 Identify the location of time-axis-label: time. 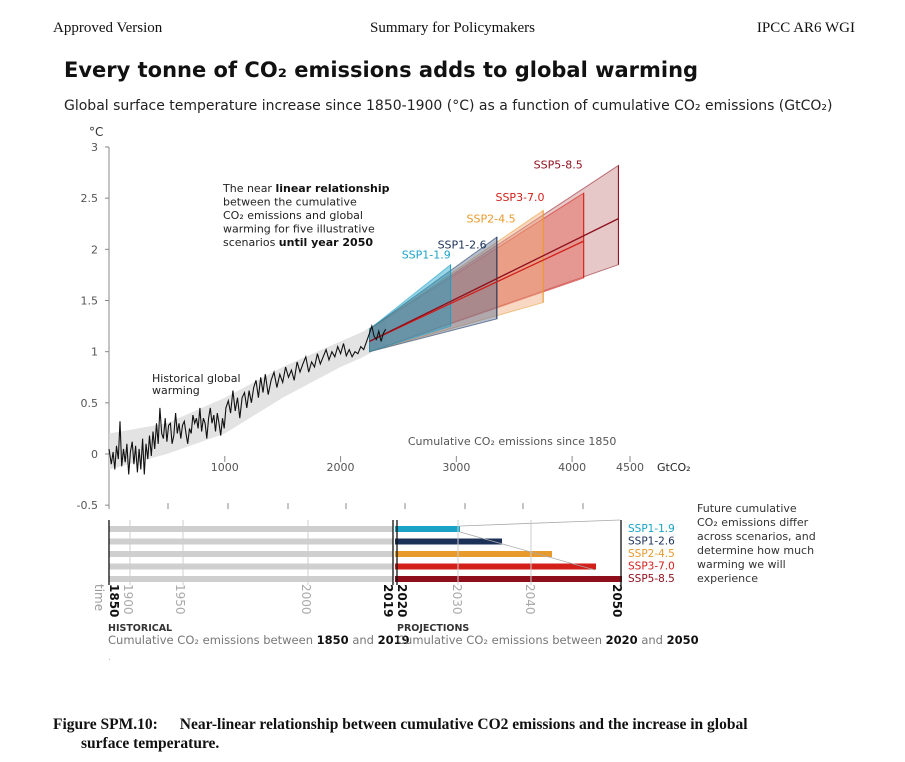
(99, 597).